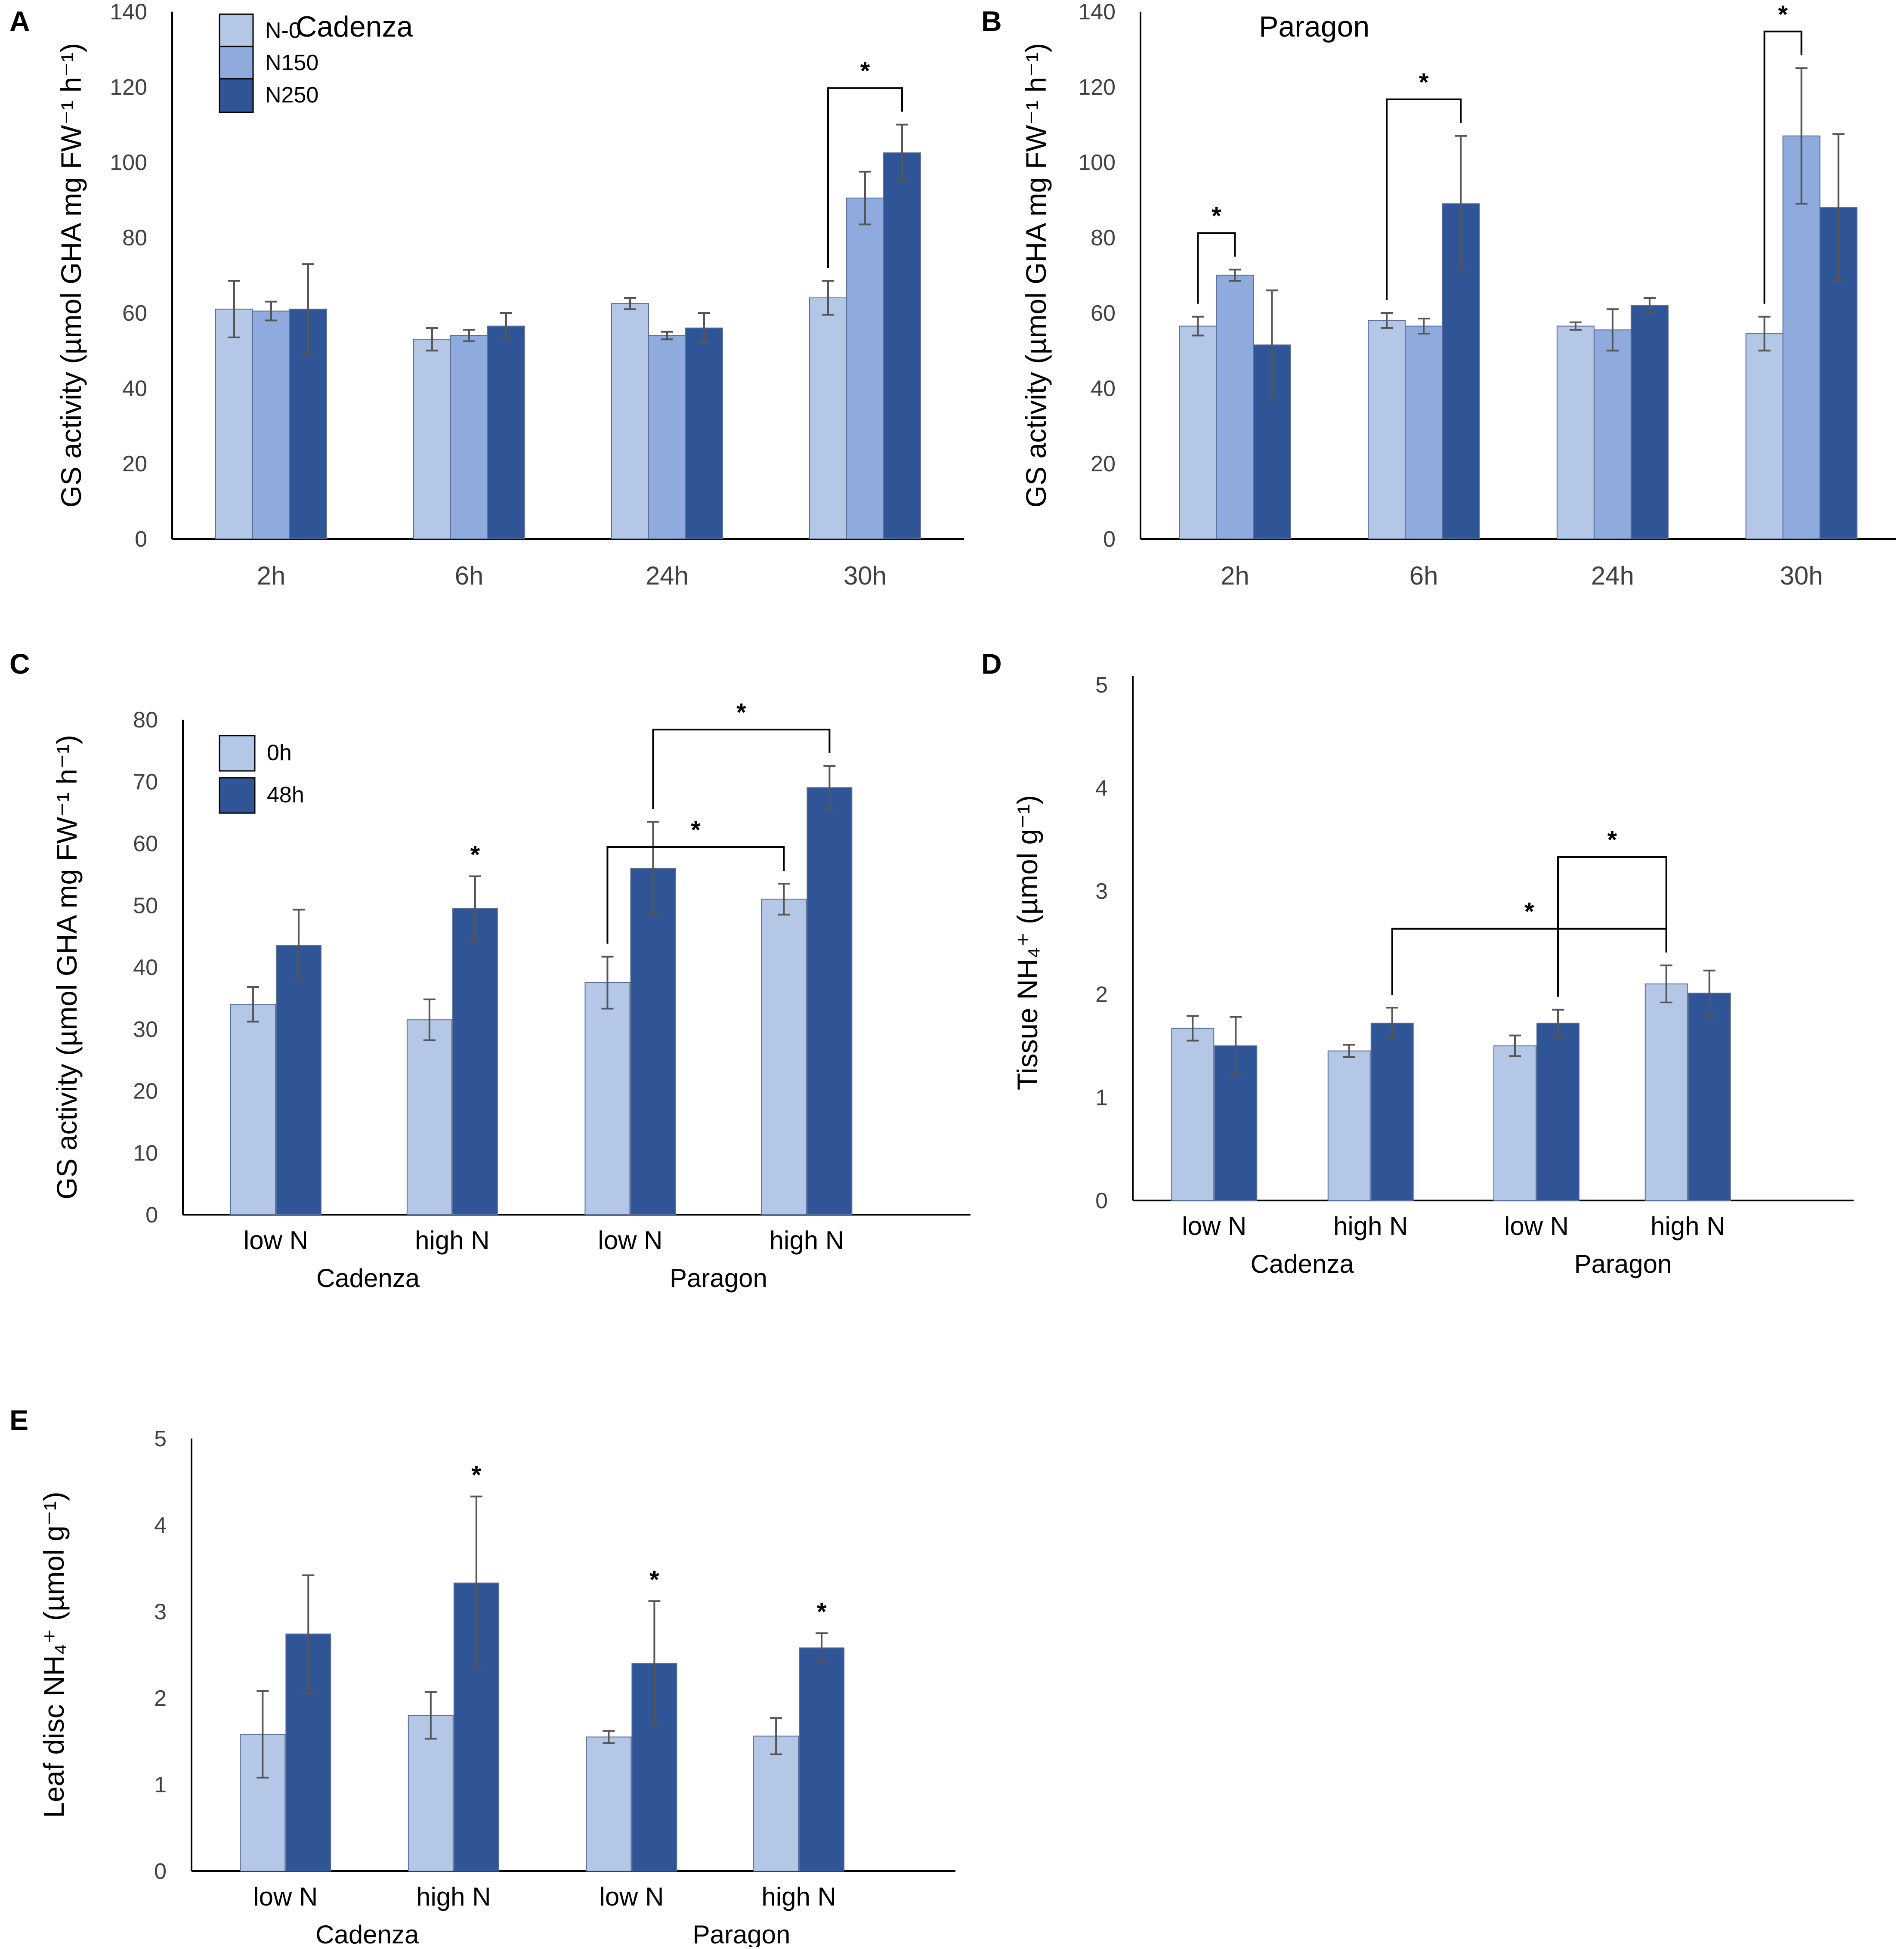  I want to click on panel-label: A, so click(20, 21).